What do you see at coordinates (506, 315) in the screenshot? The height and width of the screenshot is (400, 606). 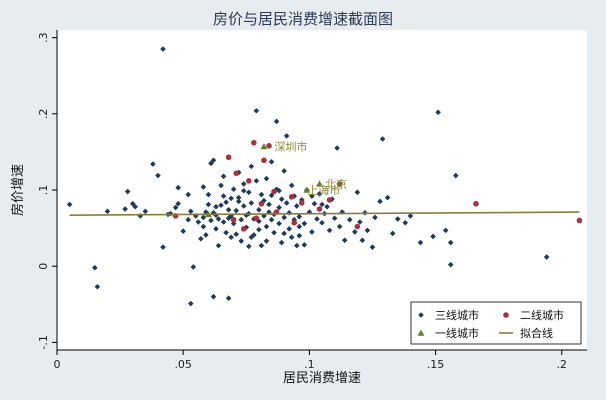 I see `legend-swatch` at bounding box center [506, 315].